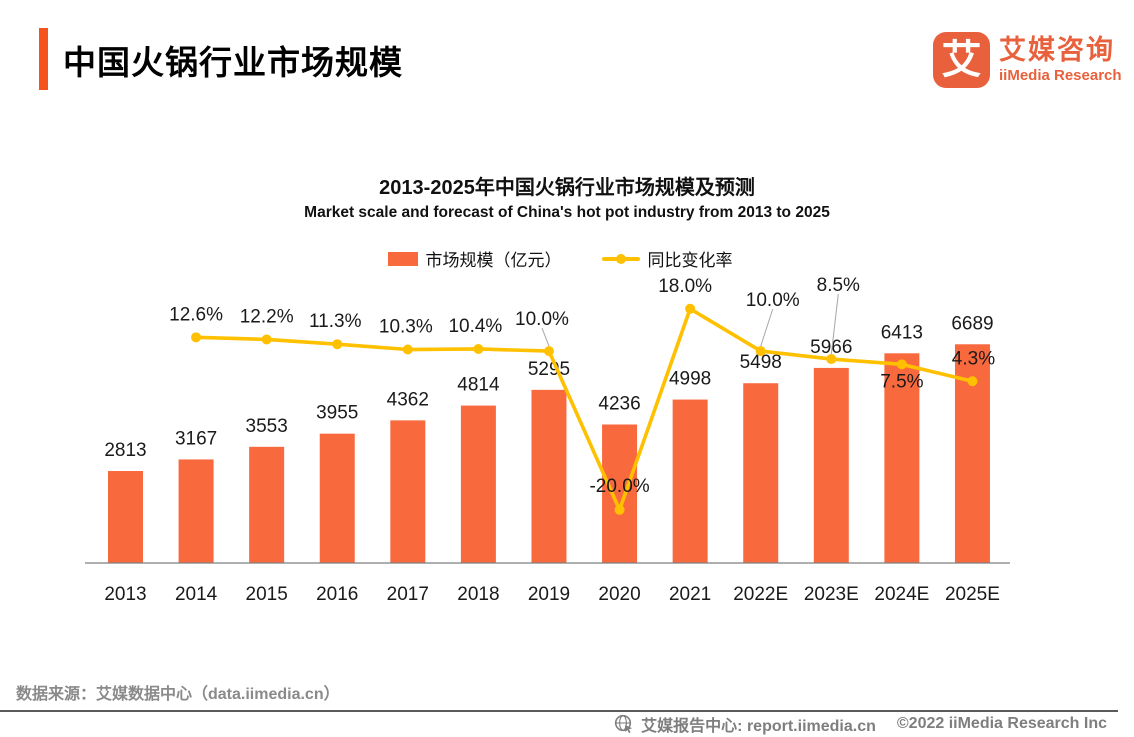  I want to click on page-title: 中国火锅行业市场规模, so click(233, 62).